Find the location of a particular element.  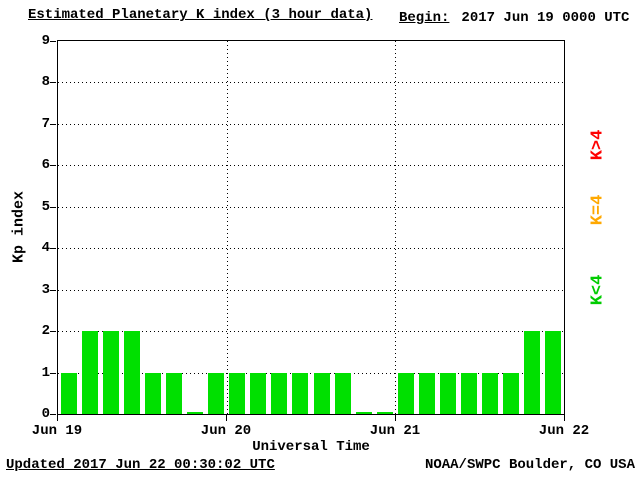

y-tick-label: 9 is located at coordinates (45, 41).